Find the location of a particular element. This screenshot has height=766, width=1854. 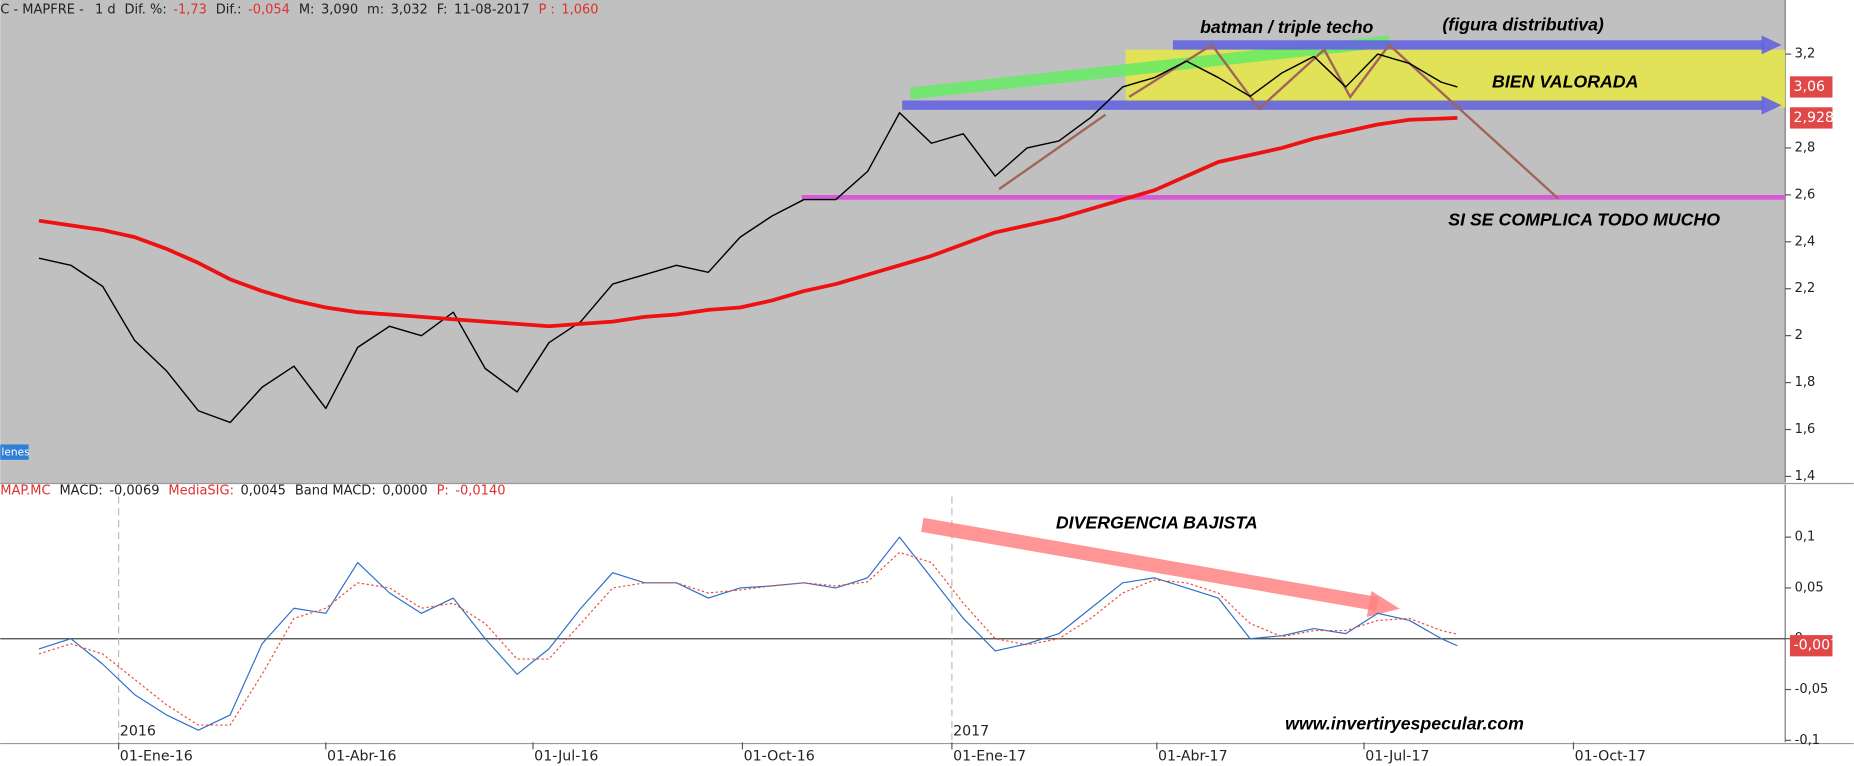

x-tick-label: 01-Jul-17 is located at coordinates (1397, 757).